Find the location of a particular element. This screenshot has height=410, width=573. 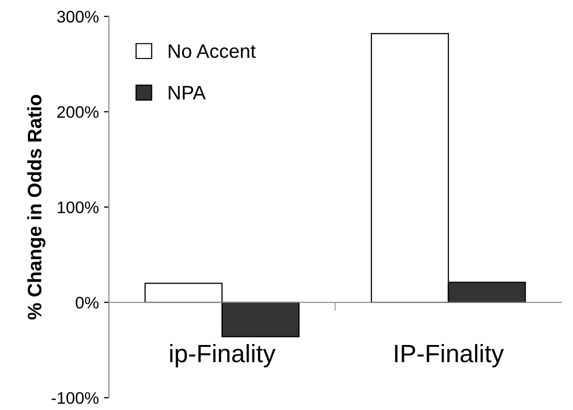

x-tick-label: IP-Finality is located at coordinates (449, 356).